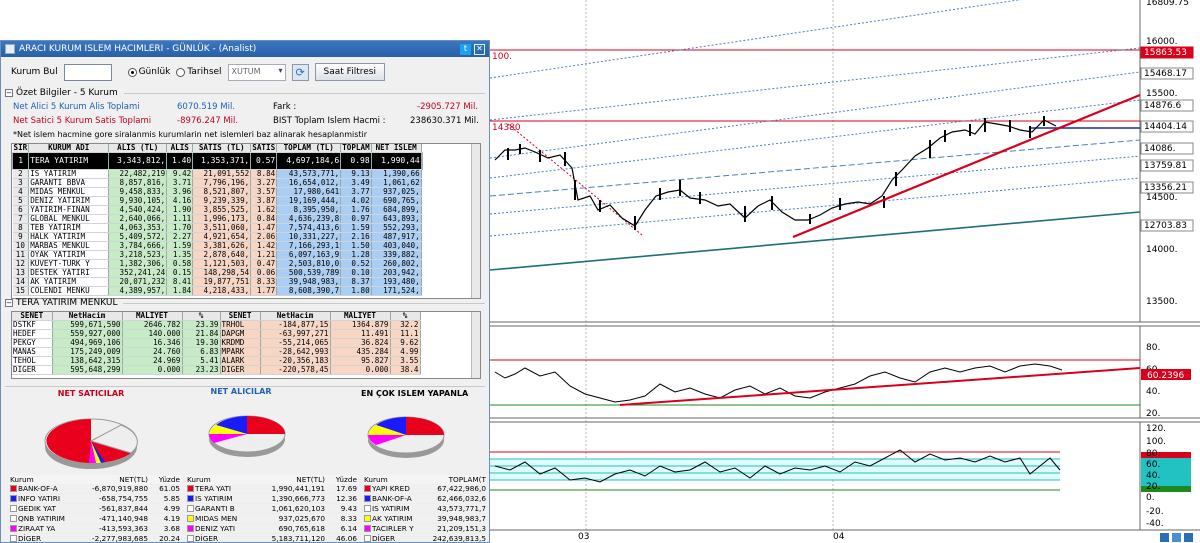 The height and width of the screenshot is (543, 1200). I want to click on twitter-icon: t, so click(465, 49).